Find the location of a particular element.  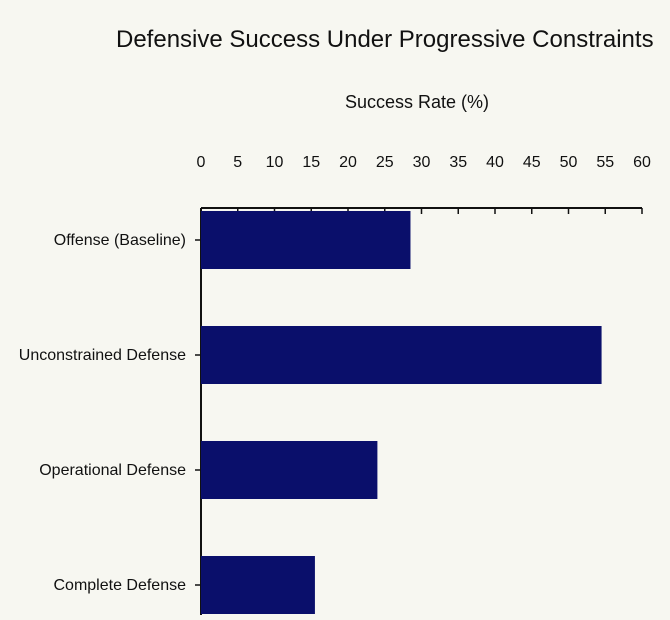

x-tick-label: 5 is located at coordinates (237, 162).